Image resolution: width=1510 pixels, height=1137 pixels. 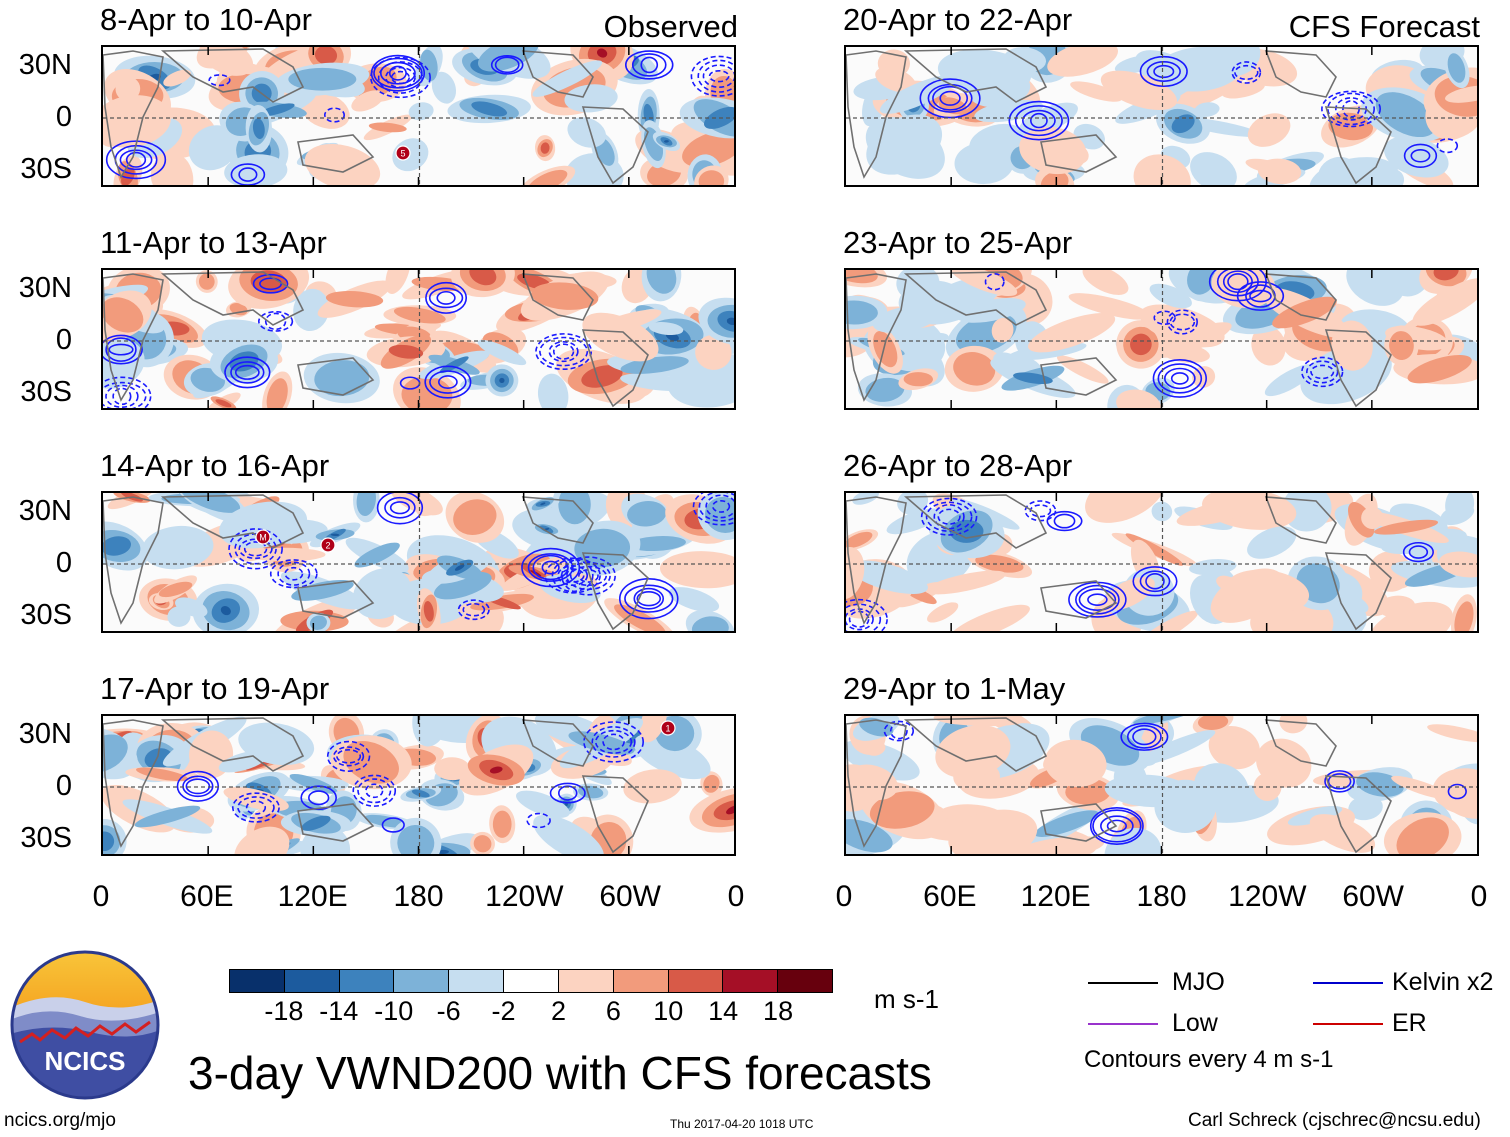 I want to click on storm-marker-icon, so click(x=263, y=537).